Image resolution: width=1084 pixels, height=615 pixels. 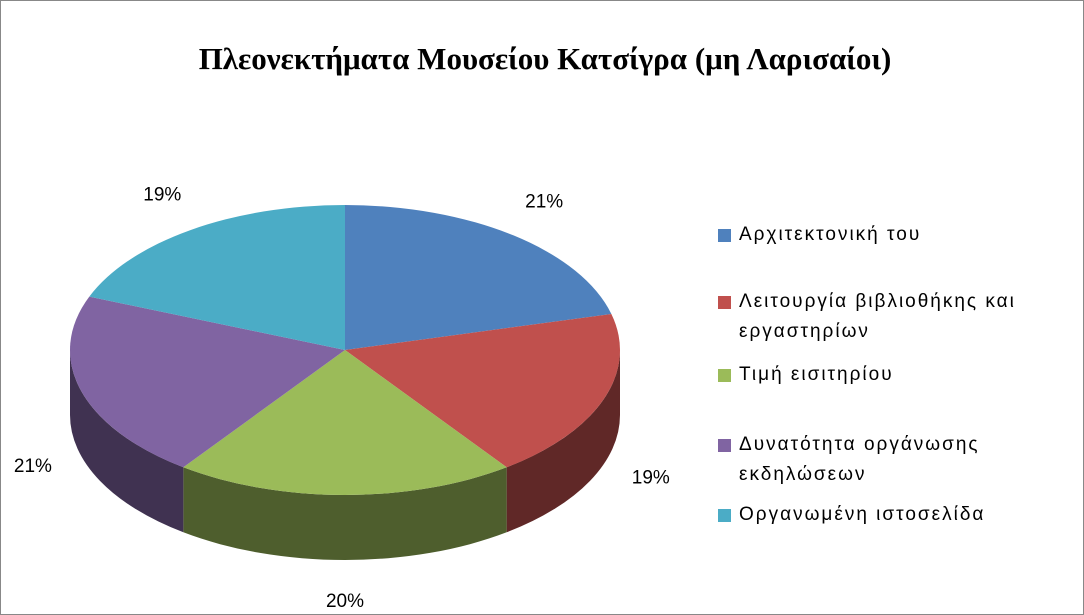 What do you see at coordinates (345, 601) in the screenshot?
I see `data-label: 20%` at bounding box center [345, 601].